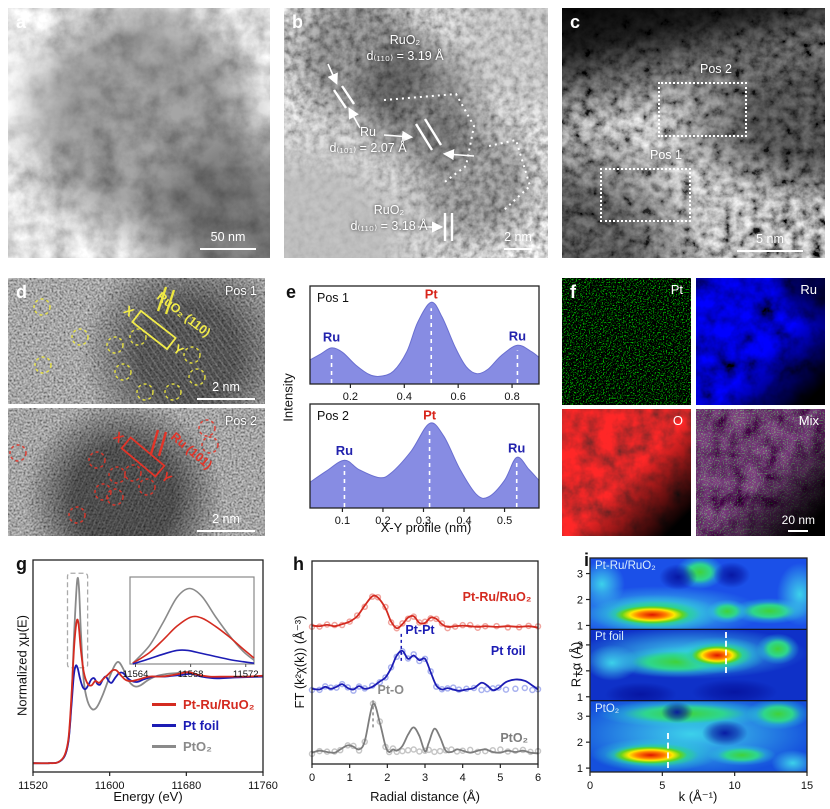 The image size is (830, 809). I want to click on wavelet-heatmap-panel: Pt-Ru/RuO₂, so click(698, 594).